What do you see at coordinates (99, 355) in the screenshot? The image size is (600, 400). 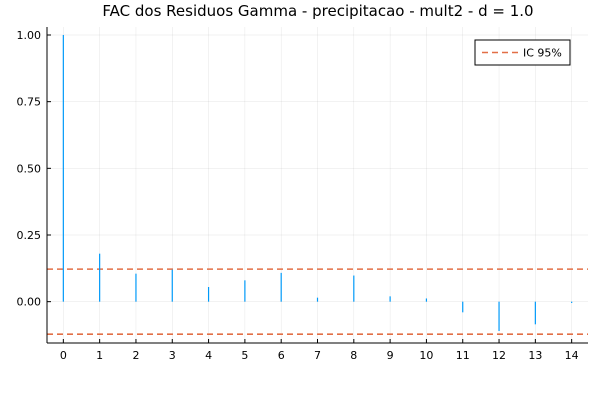 I see `x-tick-label: 1` at bounding box center [99, 355].